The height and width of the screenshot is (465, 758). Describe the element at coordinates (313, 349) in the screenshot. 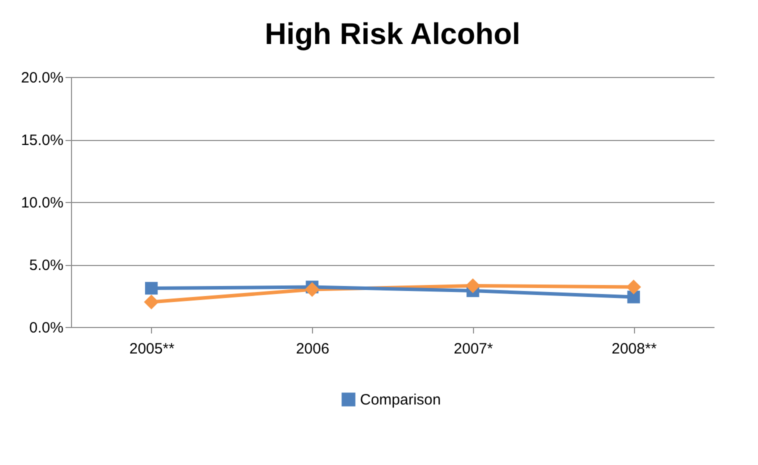

I see `x-tick-label: 2006` at that location.